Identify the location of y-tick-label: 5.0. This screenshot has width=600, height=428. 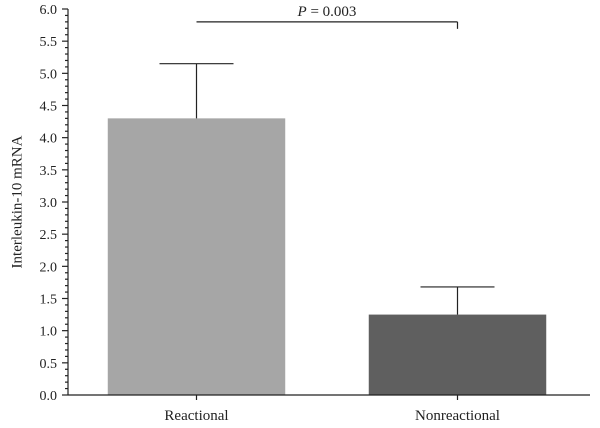
(49, 74).